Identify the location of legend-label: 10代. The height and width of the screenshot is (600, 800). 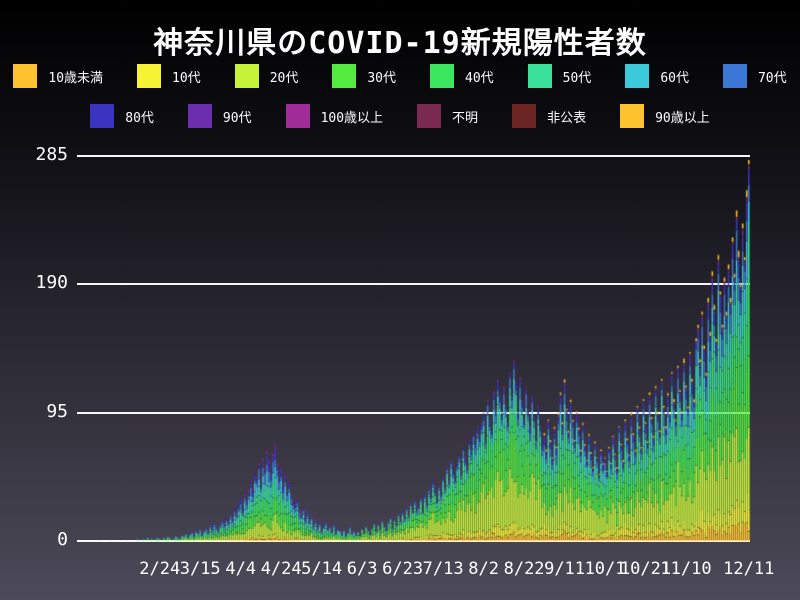
(186, 78).